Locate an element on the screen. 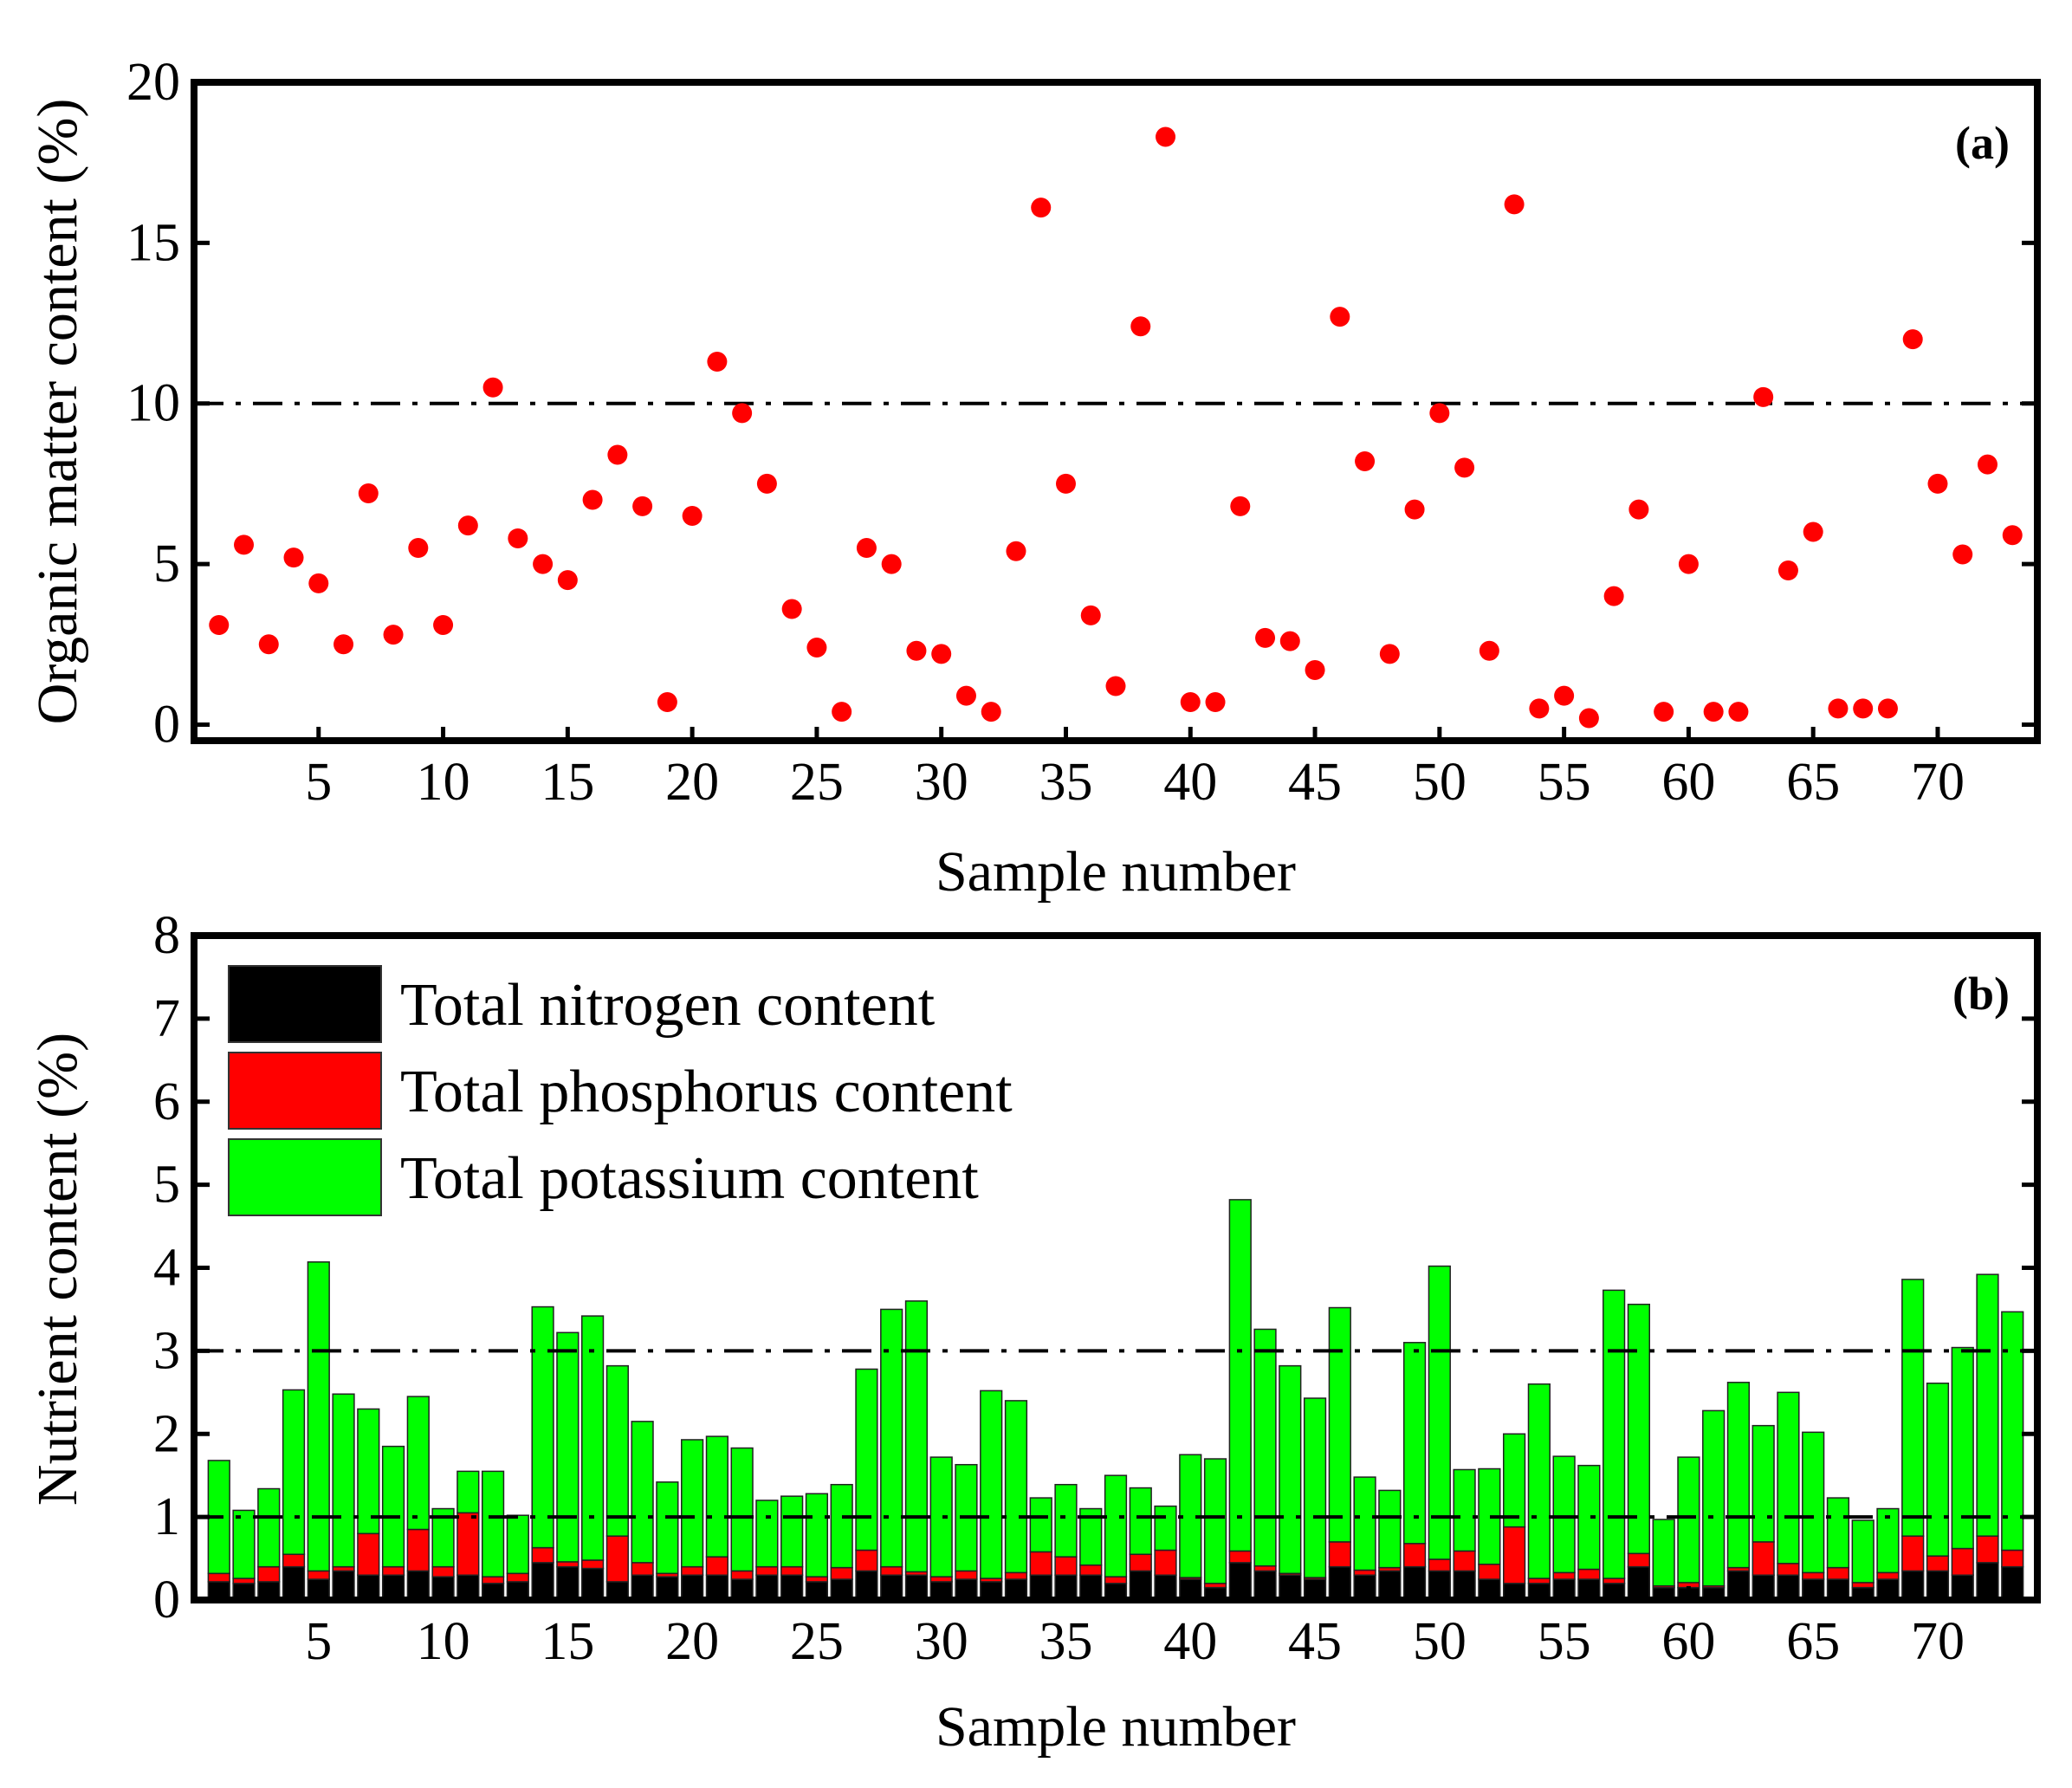 The width and height of the screenshot is (2072, 1788). legend-swatch-nitrogen is located at coordinates (305, 1004).